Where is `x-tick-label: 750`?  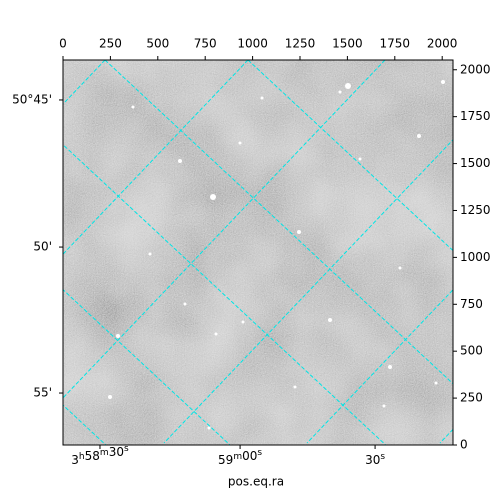
x-tick-label: 750 is located at coordinates (205, 44).